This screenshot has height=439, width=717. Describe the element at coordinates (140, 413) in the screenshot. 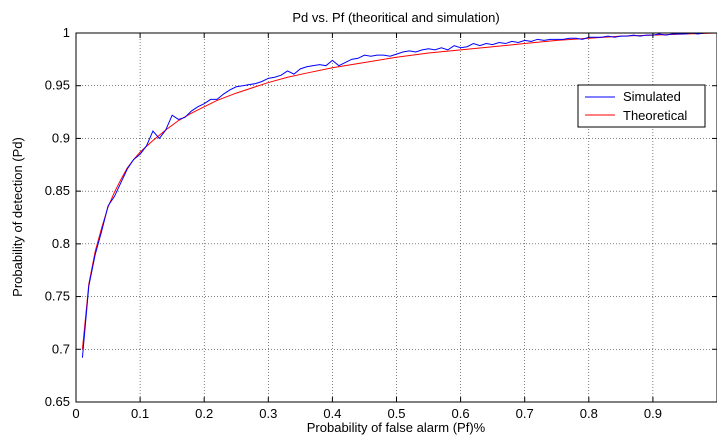

I see `x-tick-label: 0.1` at that location.